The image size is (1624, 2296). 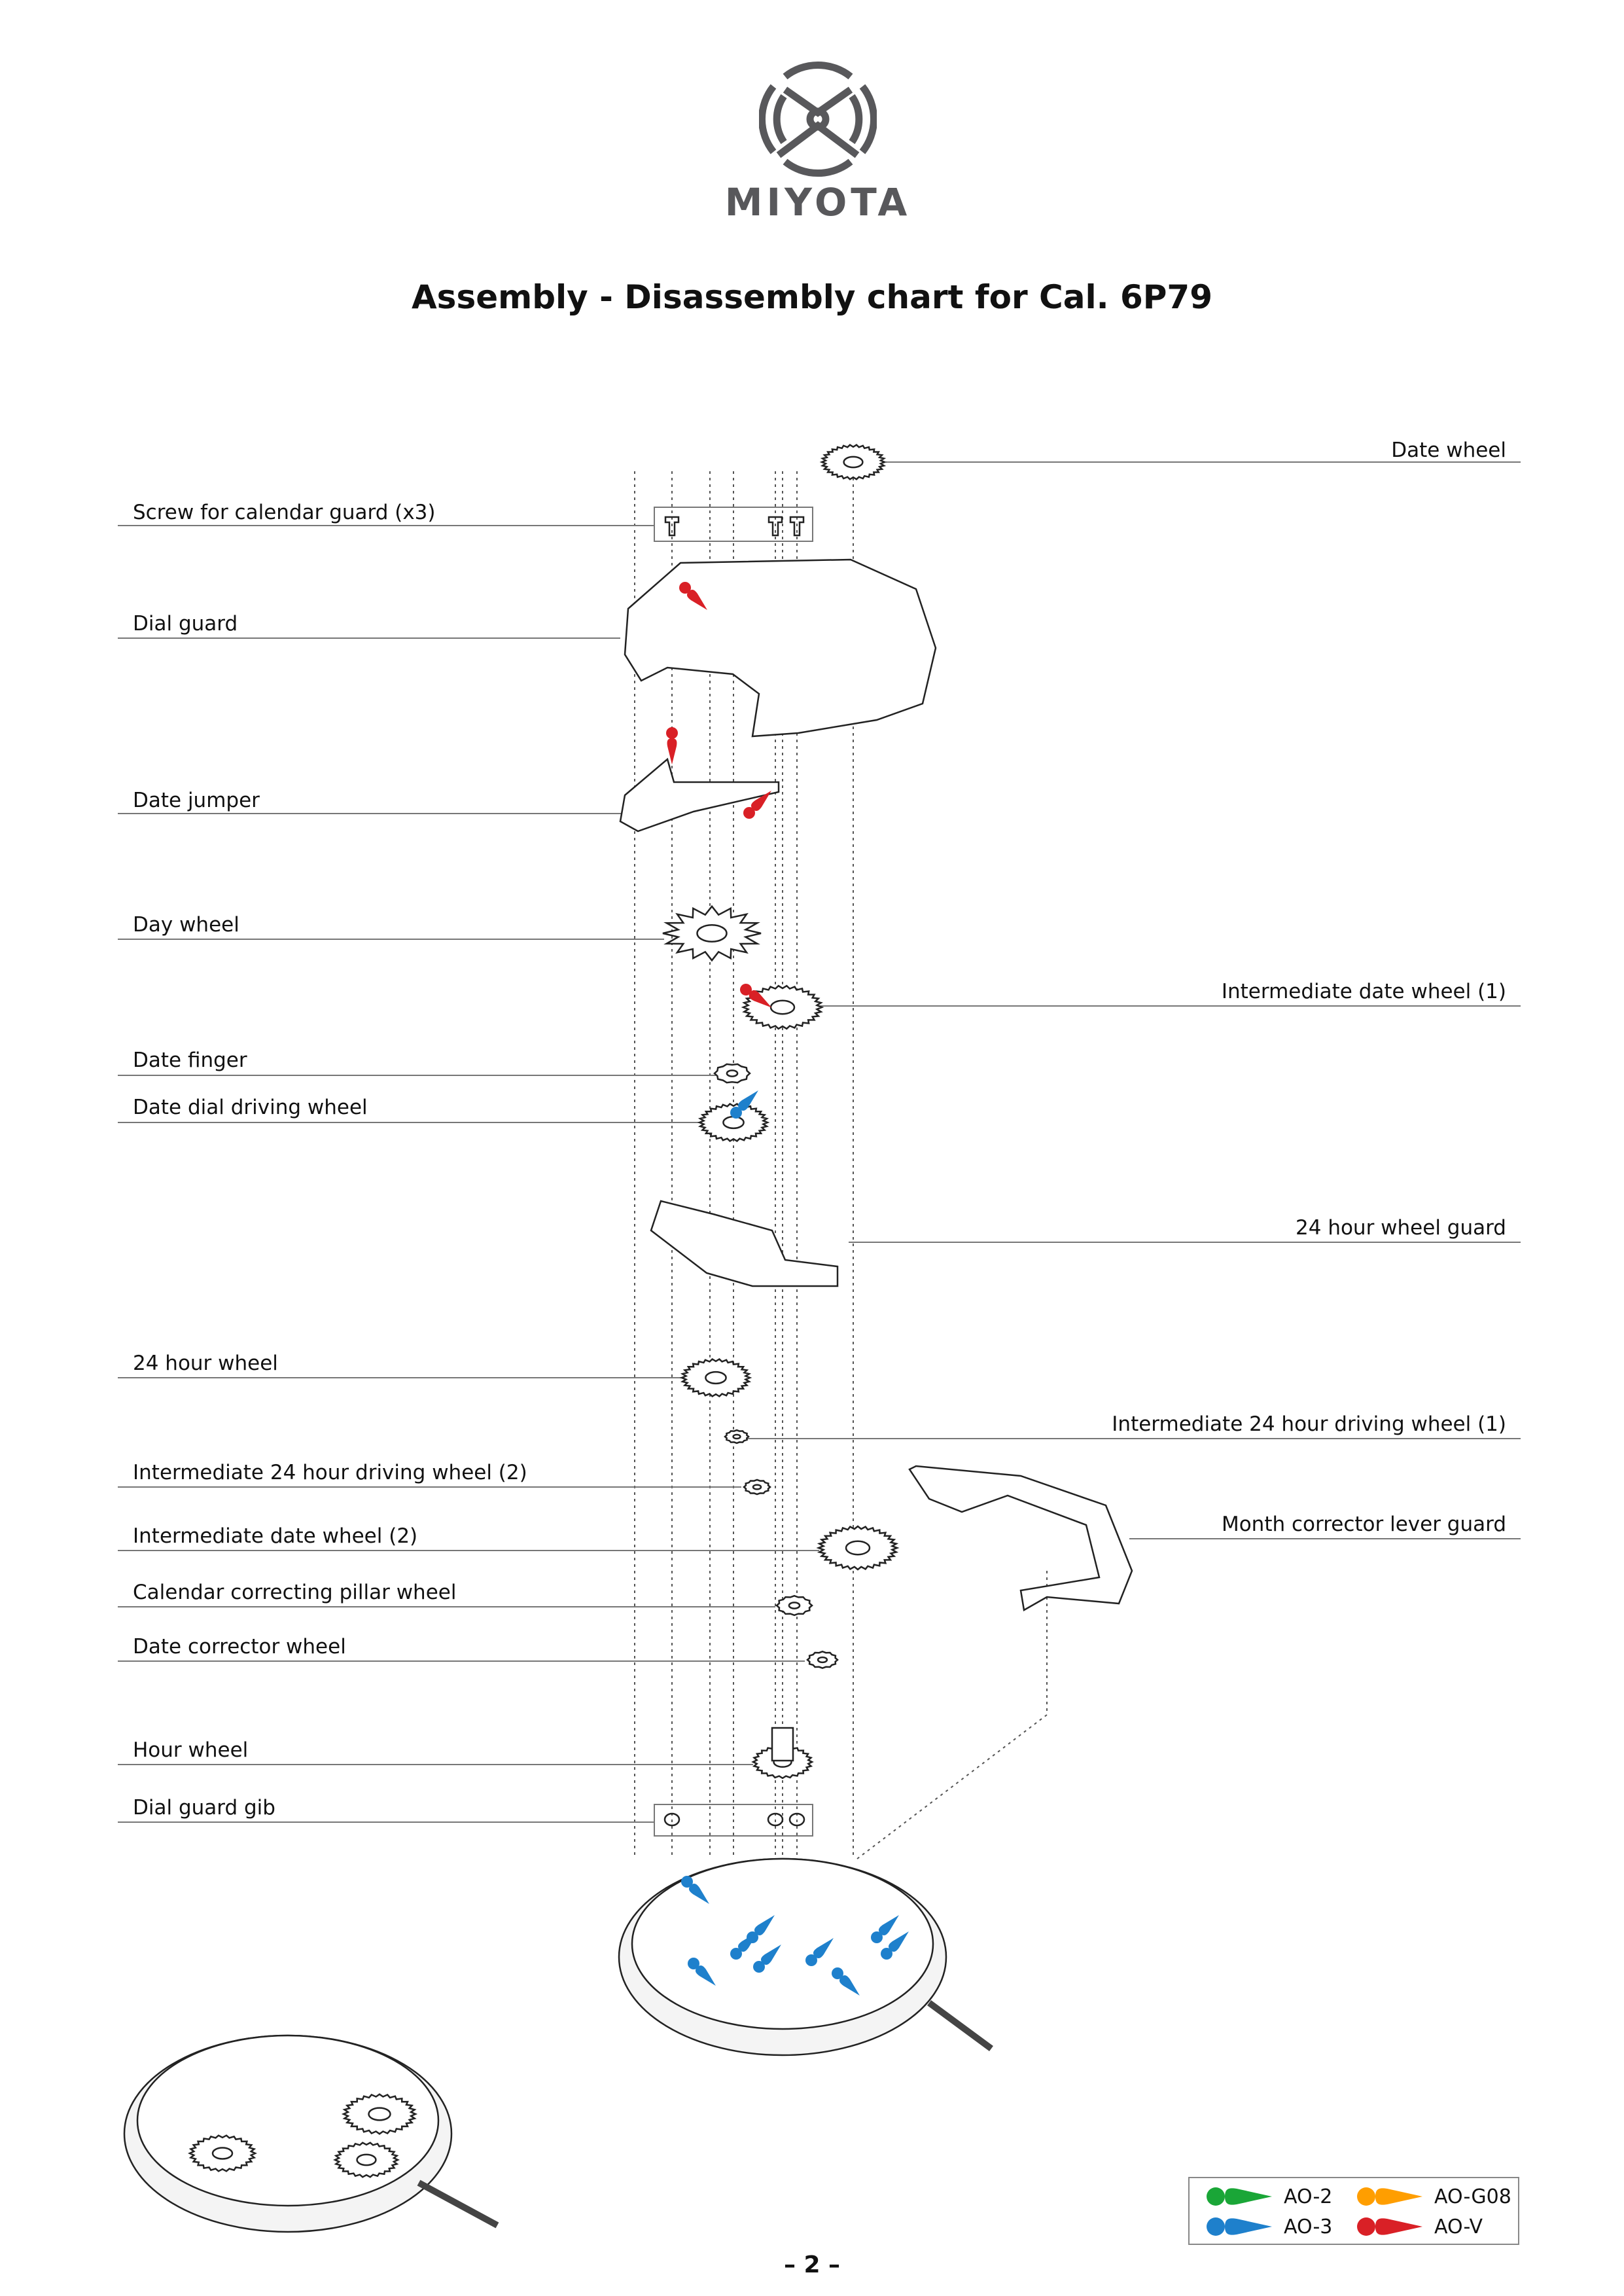 I want to click on assembled-balance-hub, so click(x=222, y=2153).